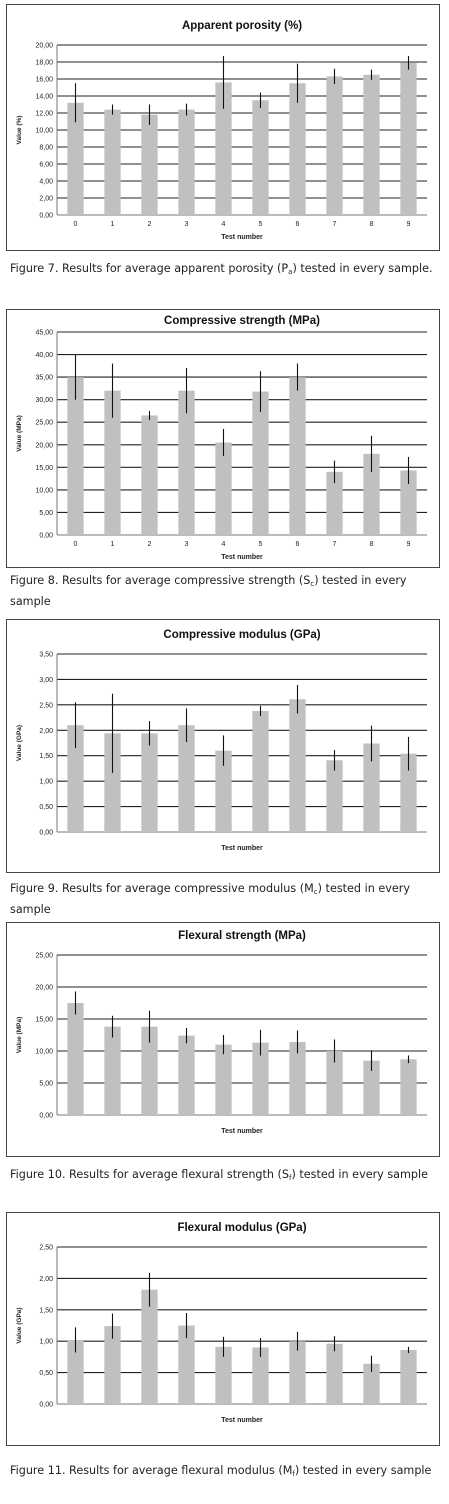  What do you see at coordinates (44, 97) in the screenshot?
I see `y-tick-label: 14,00` at bounding box center [44, 97].